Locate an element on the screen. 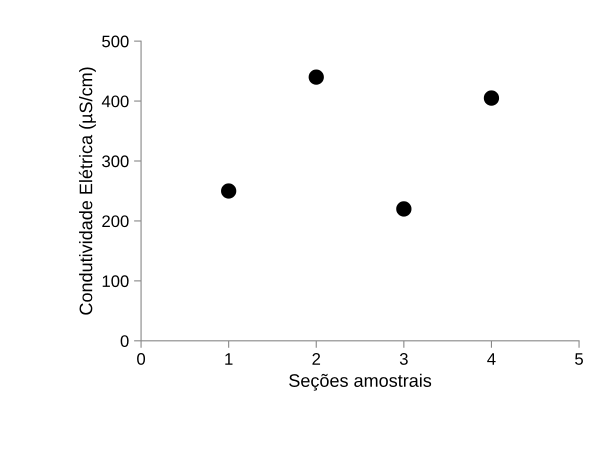  y-tick-label: 300 is located at coordinates (115, 161).